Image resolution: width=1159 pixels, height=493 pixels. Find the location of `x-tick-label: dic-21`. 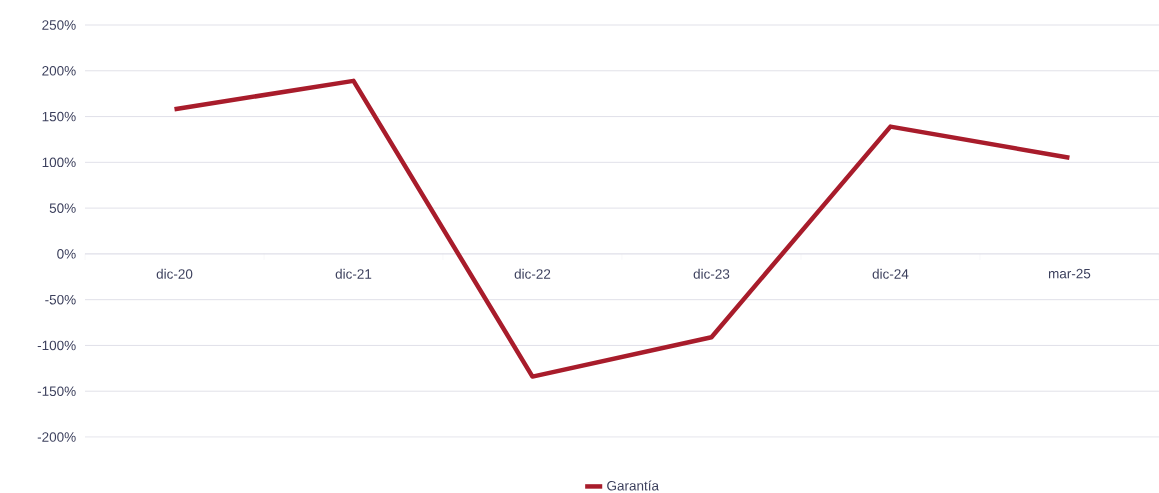

x-tick-label: dic-21 is located at coordinates (353, 273).